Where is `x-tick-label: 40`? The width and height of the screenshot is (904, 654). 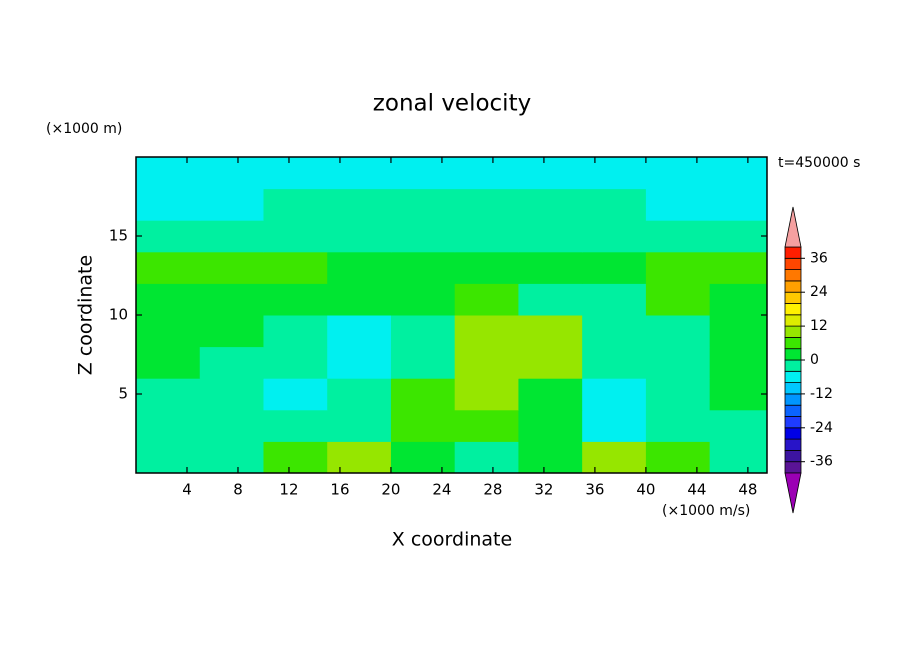 x-tick-label: 40 is located at coordinates (645, 490).